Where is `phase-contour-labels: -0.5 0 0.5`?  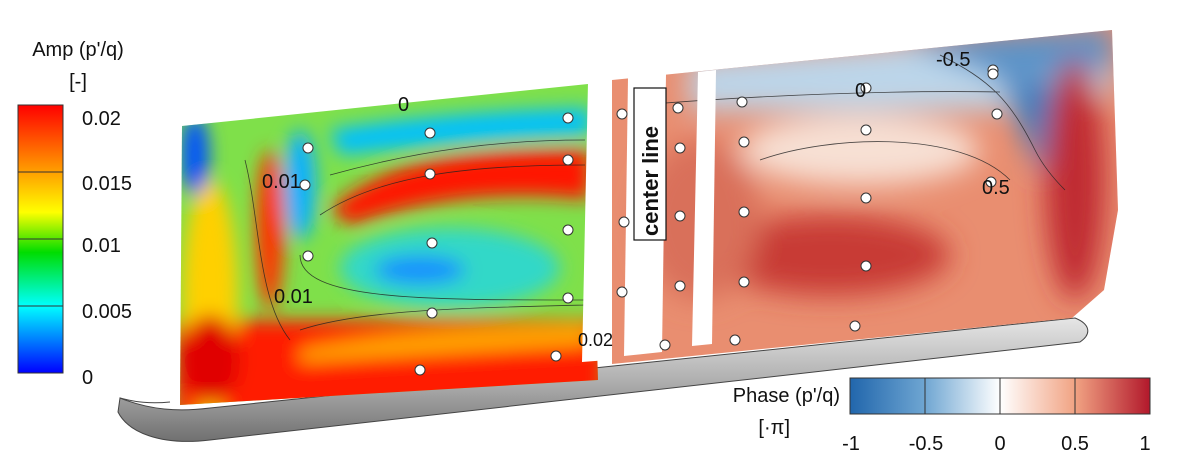 phase-contour-labels: -0.5 0 0.5 is located at coordinates (932, 124).